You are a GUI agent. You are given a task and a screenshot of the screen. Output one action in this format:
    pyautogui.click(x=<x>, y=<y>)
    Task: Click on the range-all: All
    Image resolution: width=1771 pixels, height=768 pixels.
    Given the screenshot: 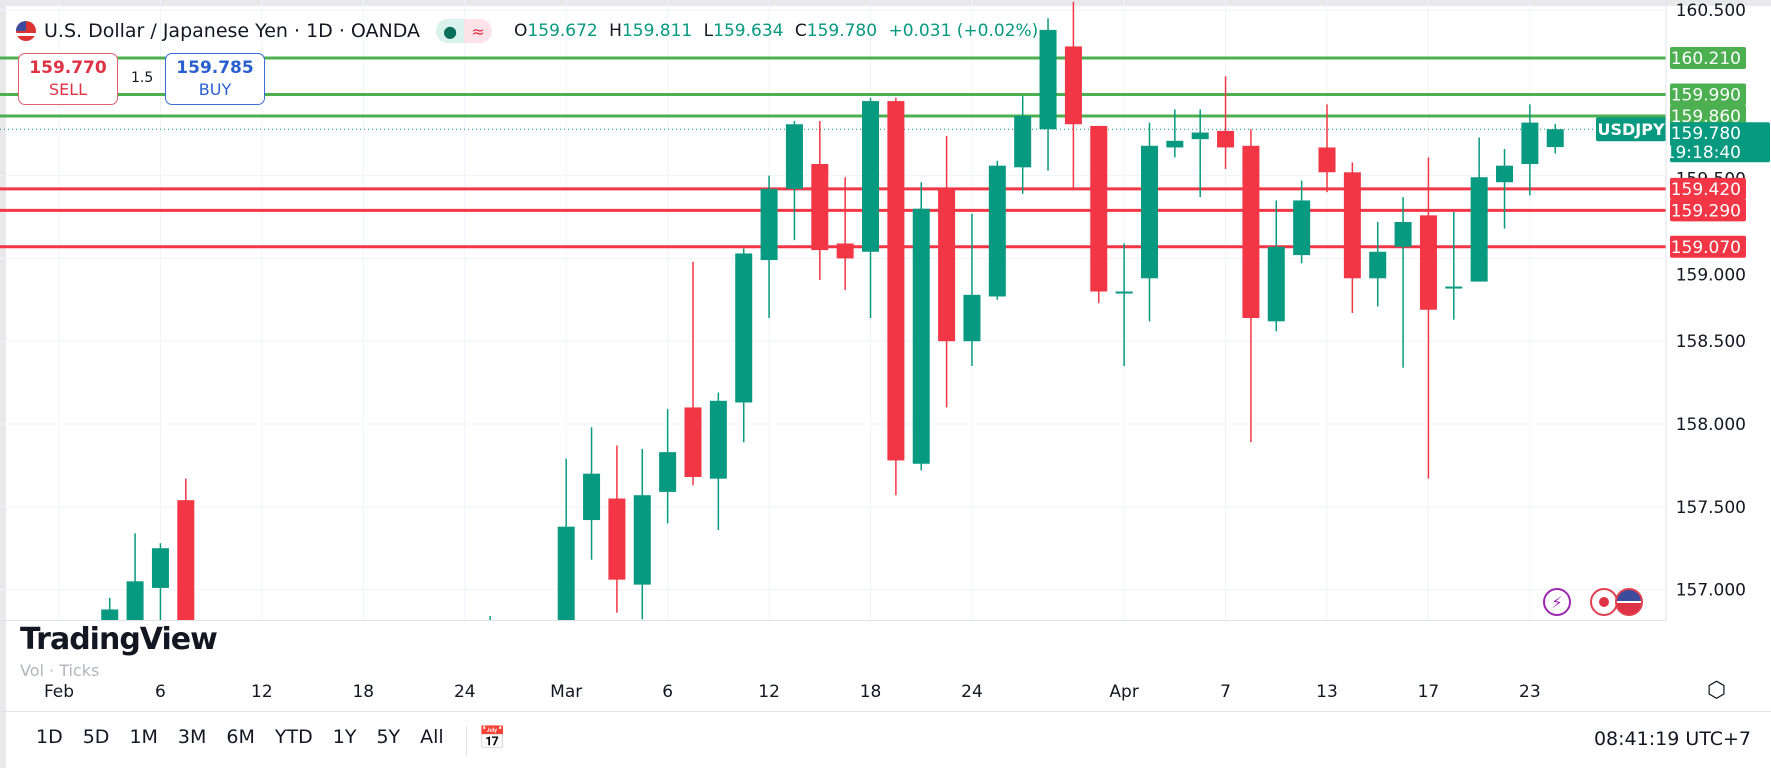 What is the action you would take?
    pyautogui.click(x=432, y=737)
    